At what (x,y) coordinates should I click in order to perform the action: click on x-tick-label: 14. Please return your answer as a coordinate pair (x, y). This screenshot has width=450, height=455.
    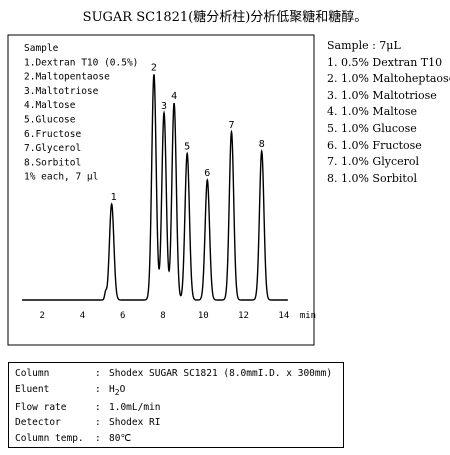
    Looking at the image, I should click on (283, 316).